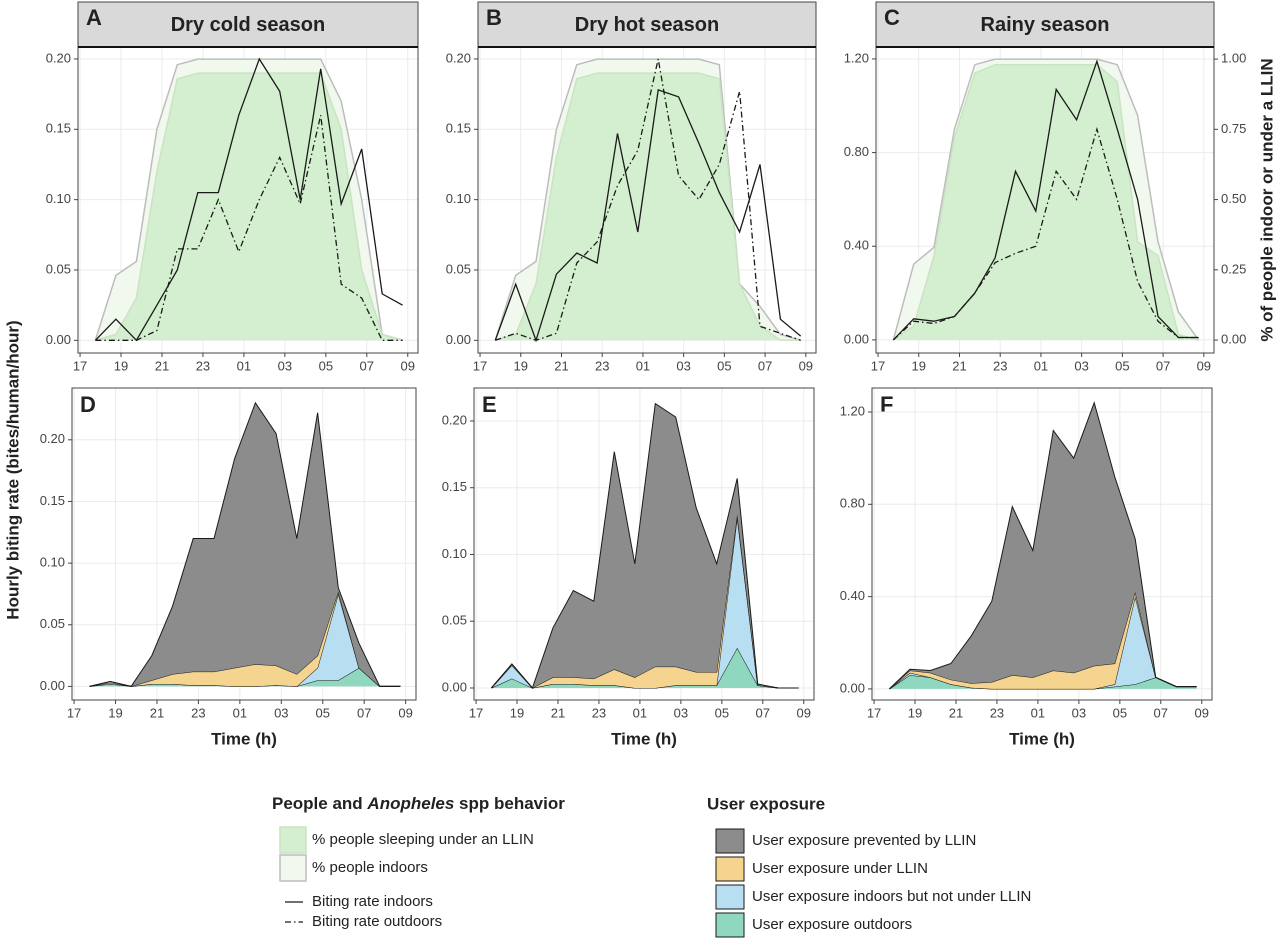 This screenshot has width=1280, height=938. What do you see at coordinates (423, 839) in the screenshot?
I see `legend-label: % people sleeping under an LLIN` at bounding box center [423, 839].